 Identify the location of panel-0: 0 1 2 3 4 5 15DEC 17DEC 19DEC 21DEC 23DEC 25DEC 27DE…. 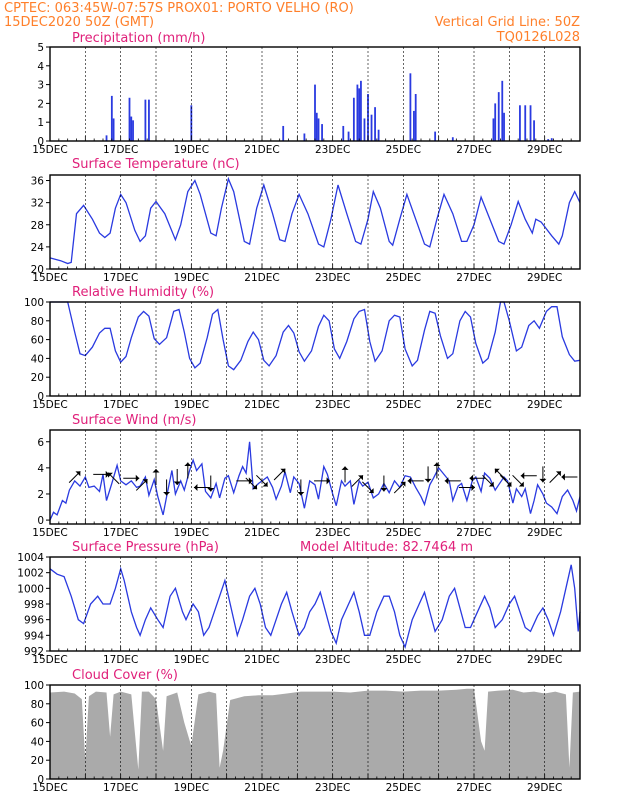
(306, 93).